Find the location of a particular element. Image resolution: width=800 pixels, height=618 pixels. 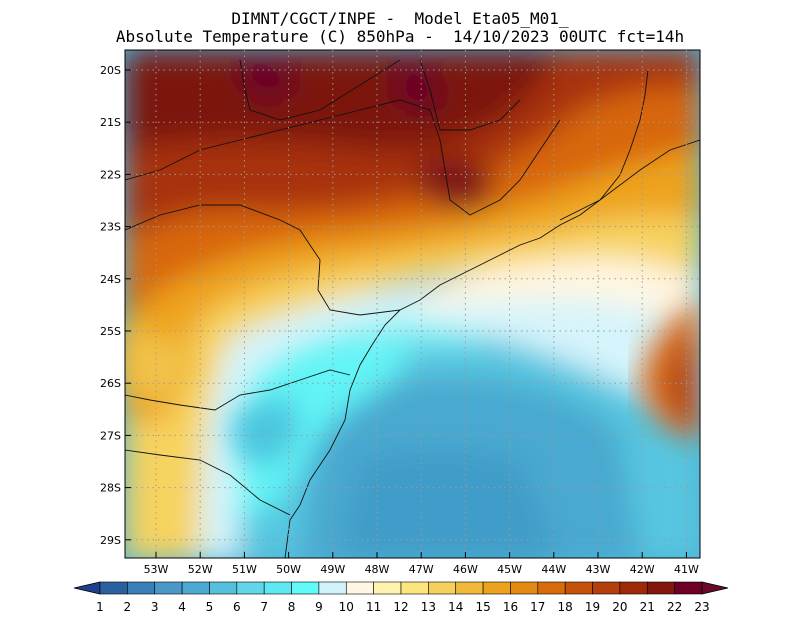

colorbar-label: 17 is located at coordinates (537, 607).